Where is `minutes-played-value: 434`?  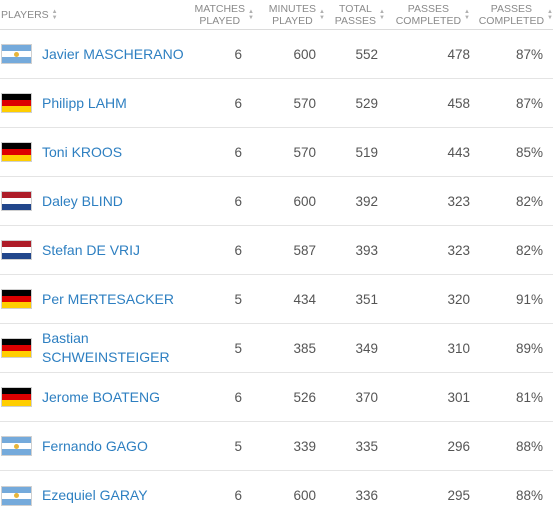
minutes-played-value: 434 is located at coordinates (304, 299).